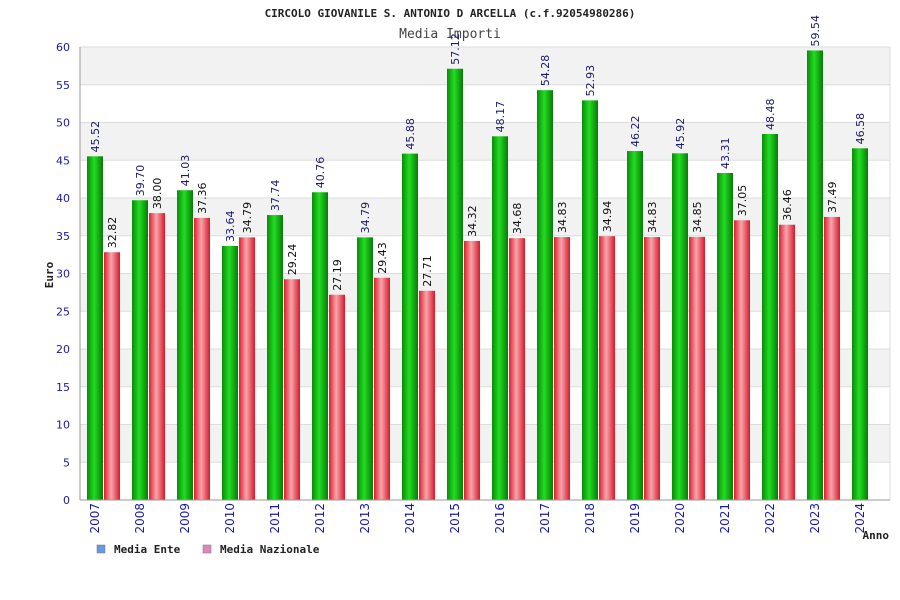 The width and height of the screenshot is (900, 600). What do you see at coordinates (635, 325) in the screenshot?
I see `bar-media-ente-2019` at bounding box center [635, 325].